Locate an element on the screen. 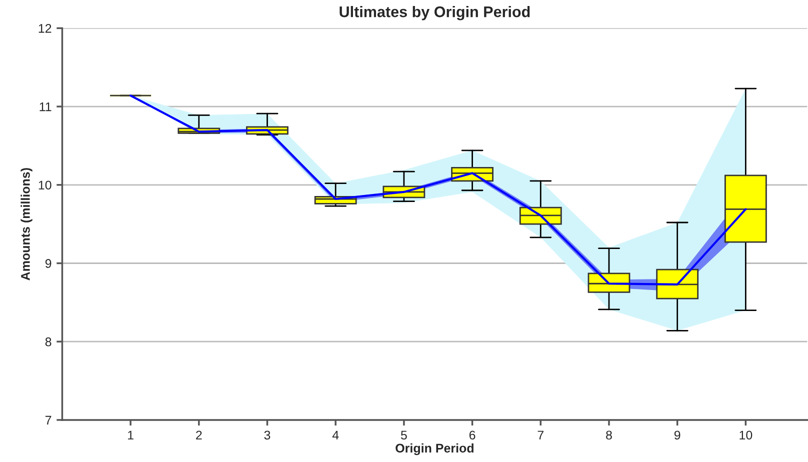 The width and height of the screenshot is (808, 462). x-tick-label: 8 is located at coordinates (609, 435).